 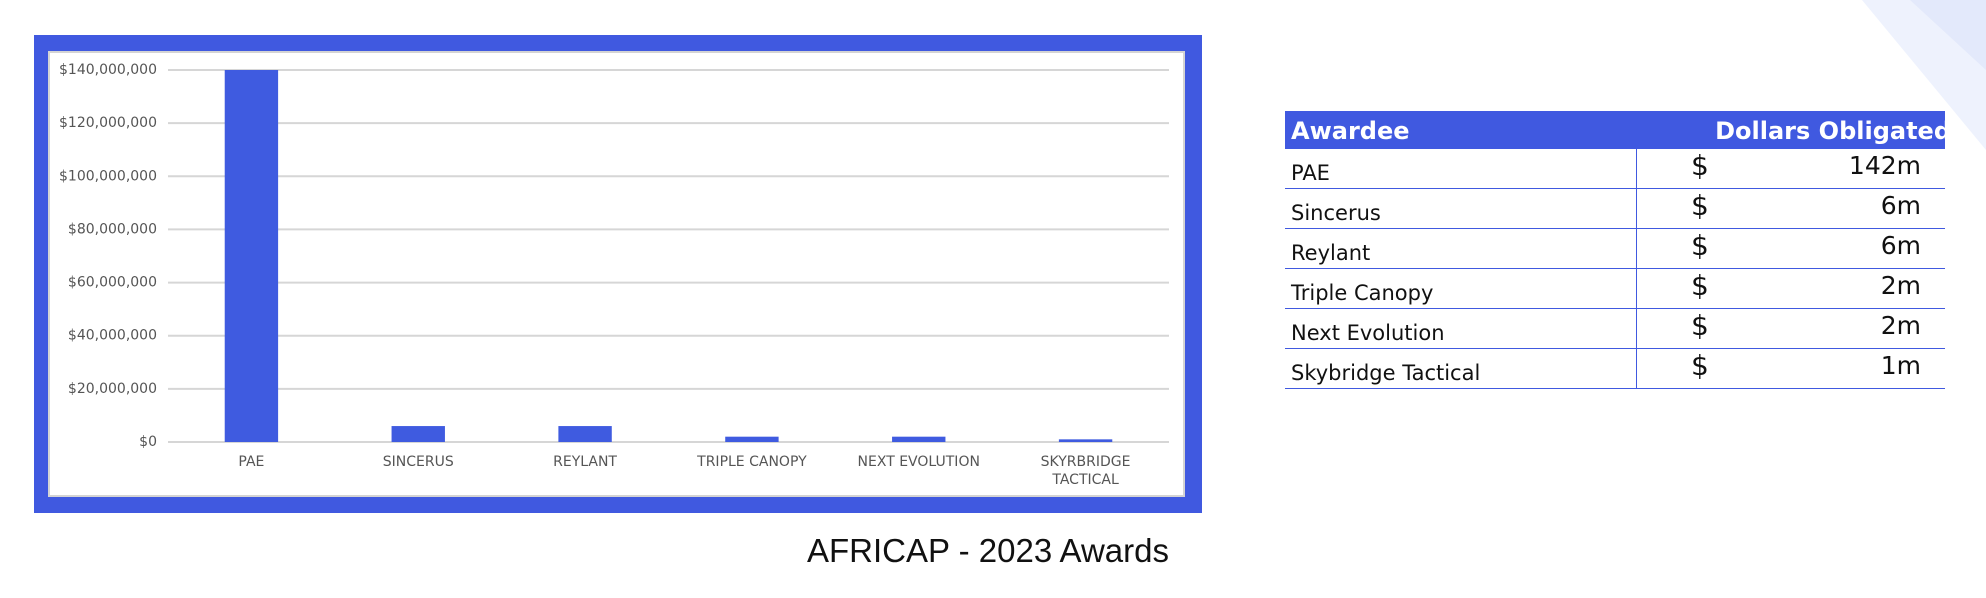 What do you see at coordinates (1615, 169) in the screenshot?
I see `table-row: PAE $142m` at bounding box center [1615, 169].